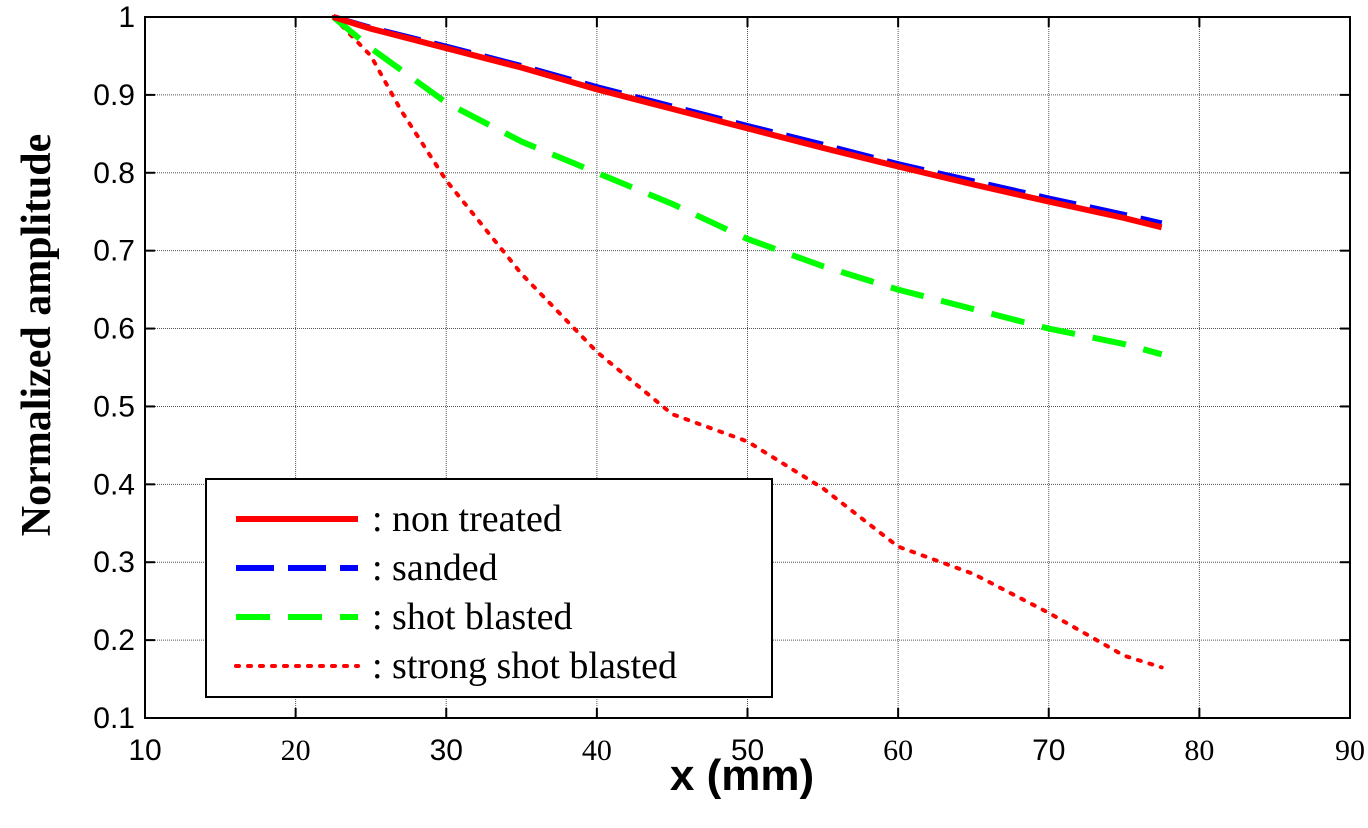  What do you see at coordinates (467, 519) in the screenshot?
I see `legend-label-0: : non treated` at bounding box center [467, 519].